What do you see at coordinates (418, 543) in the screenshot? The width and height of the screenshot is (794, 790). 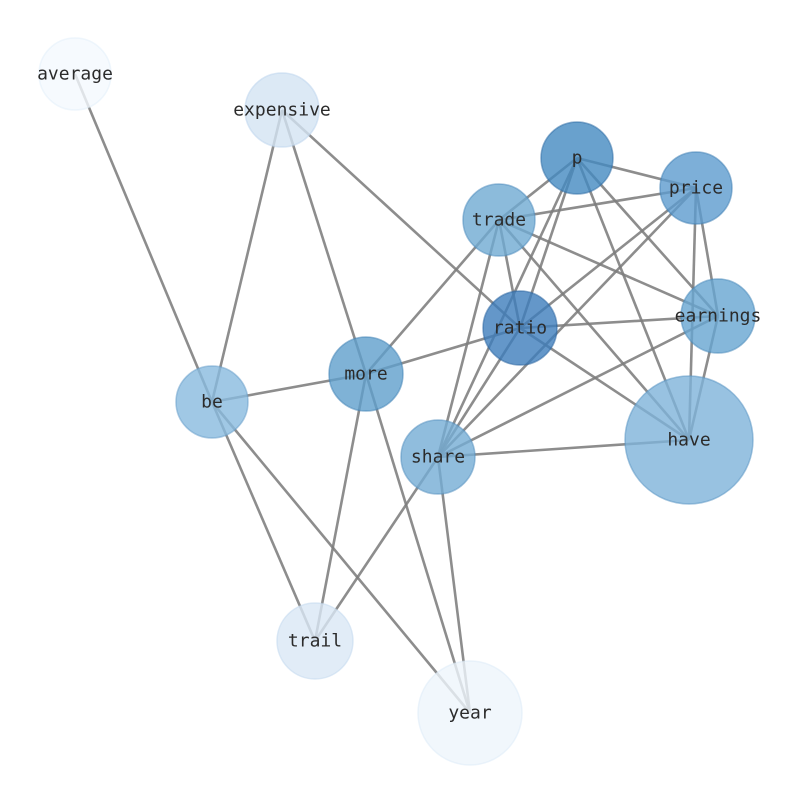 I see `graph-edge-more-year` at bounding box center [418, 543].